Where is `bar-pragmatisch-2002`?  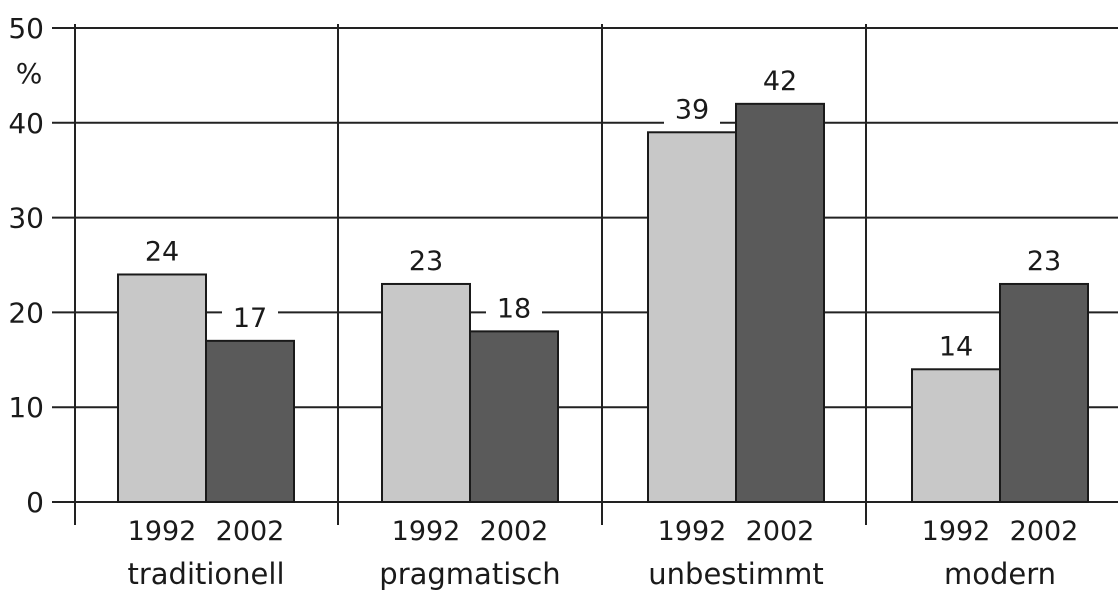
bar-pragmatisch-2002 is located at coordinates (514, 416).